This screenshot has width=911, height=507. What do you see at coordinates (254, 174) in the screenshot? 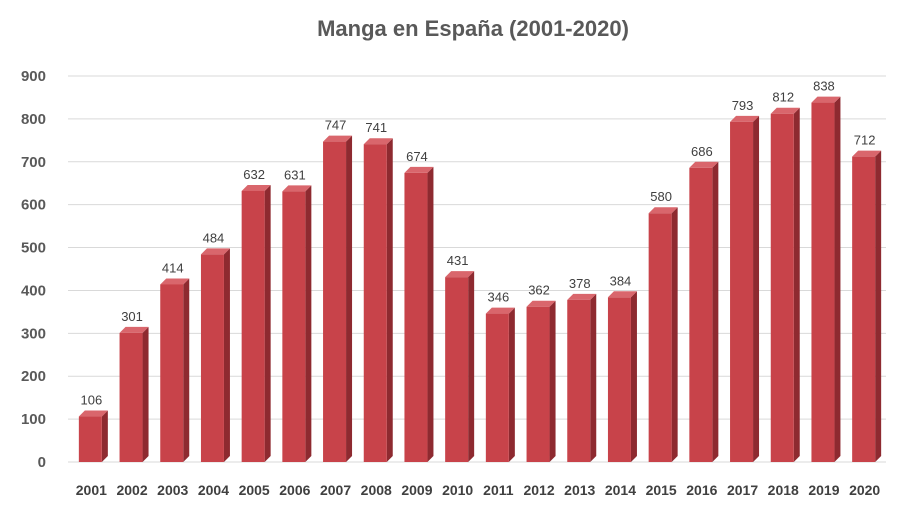
I see `data-label: 632` at bounding box center [254, 174].